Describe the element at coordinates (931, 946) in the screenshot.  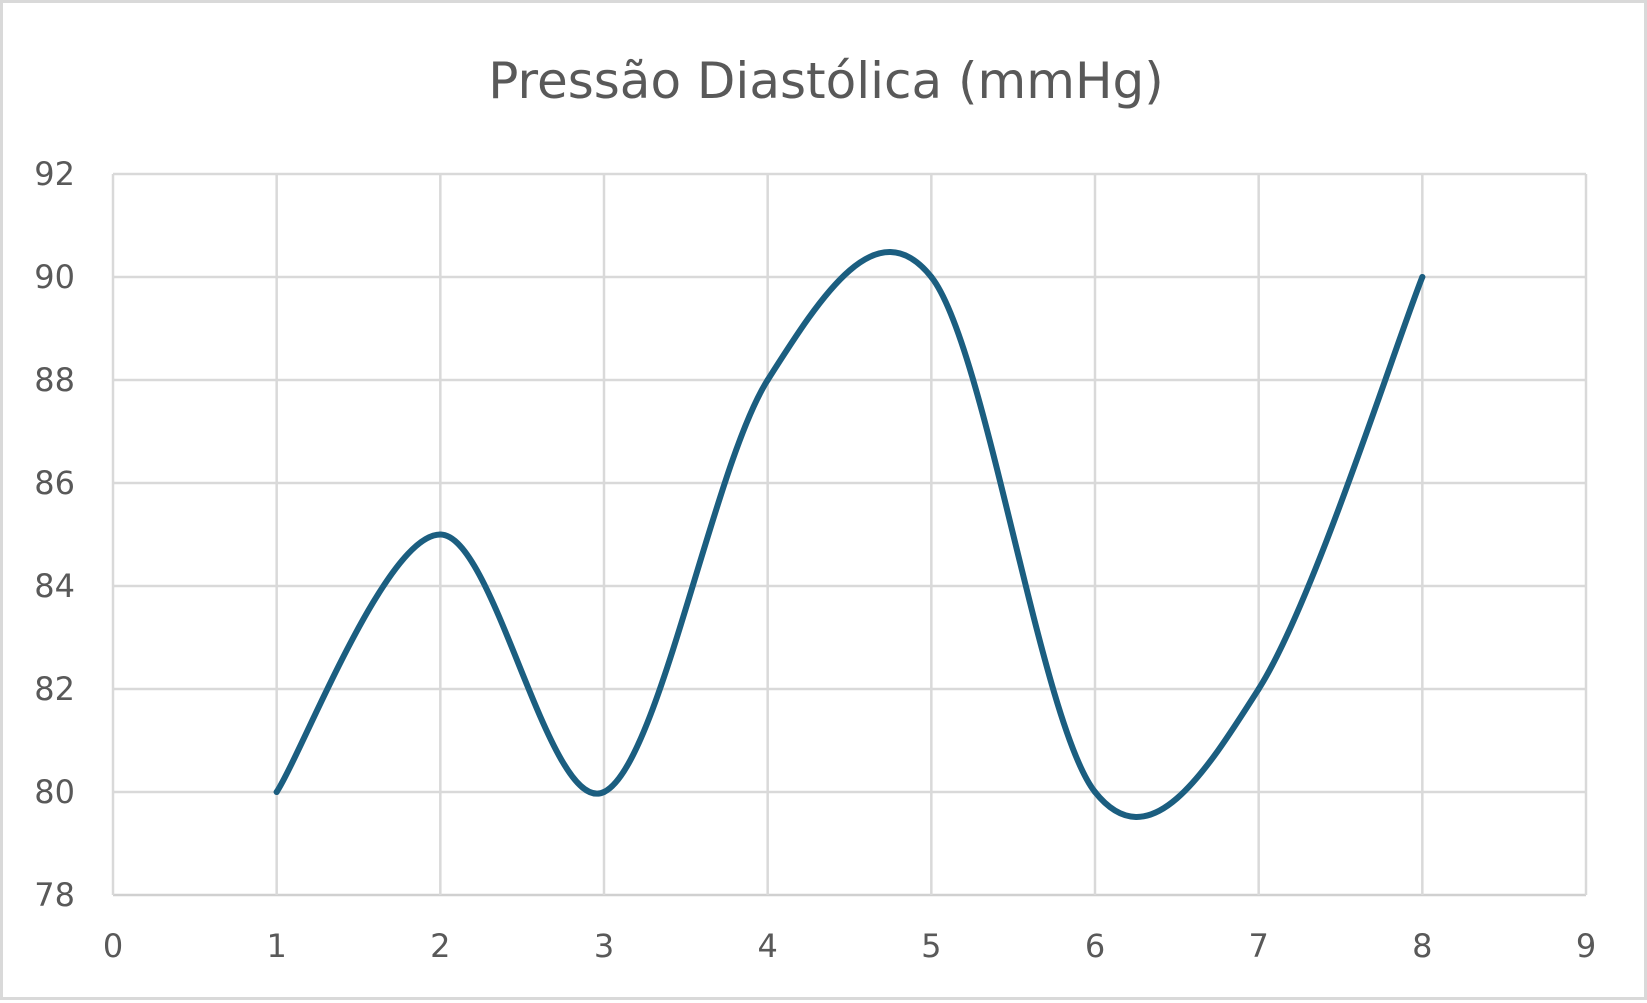
I see `x-tick-label: 5` at that location.